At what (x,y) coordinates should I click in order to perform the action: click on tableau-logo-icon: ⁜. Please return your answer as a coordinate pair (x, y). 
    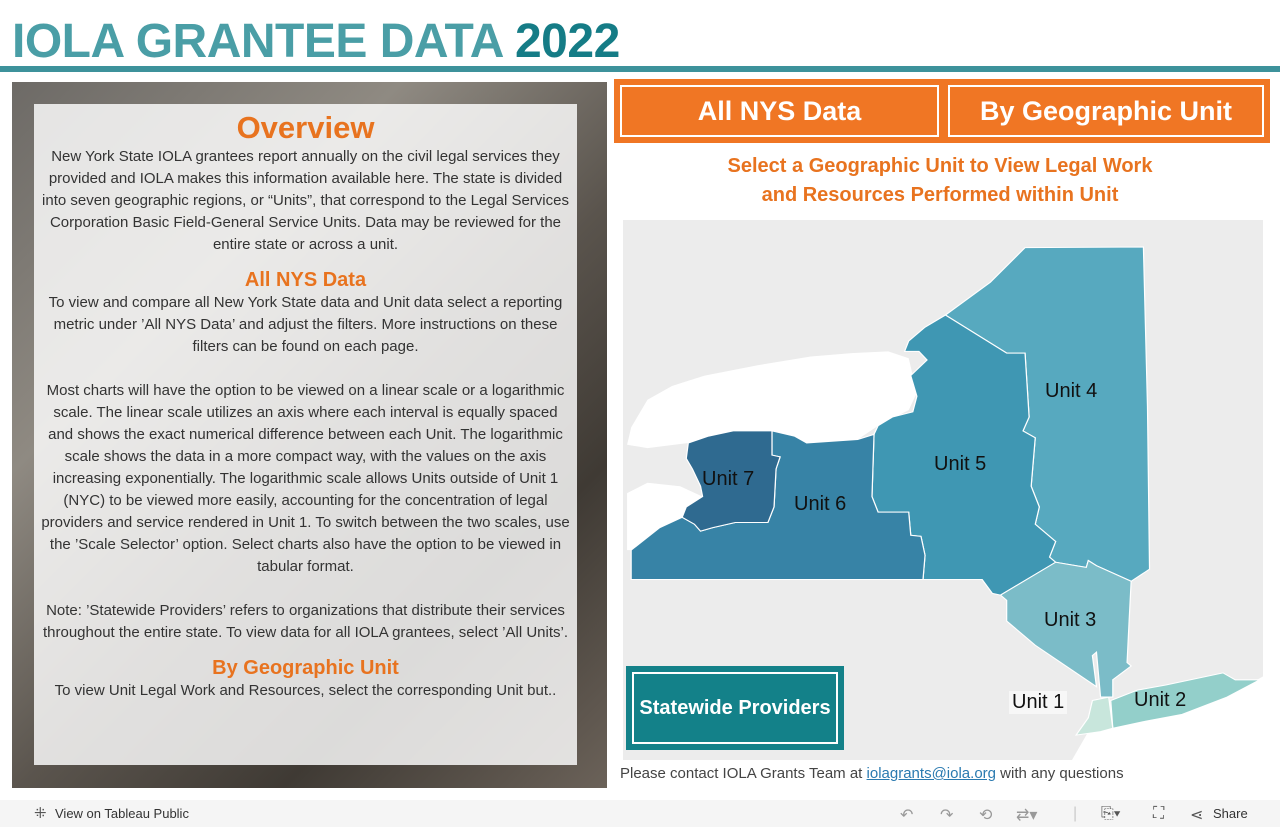
    Looking at the image, I should click on (40, 813).